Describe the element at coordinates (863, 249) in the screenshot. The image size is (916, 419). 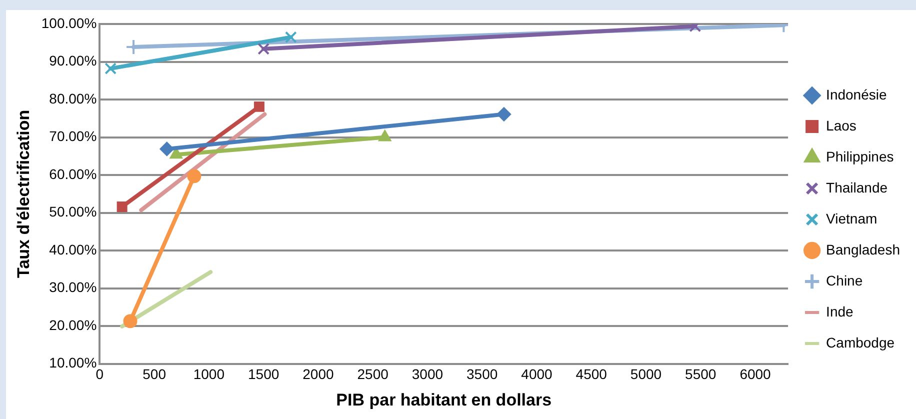
I see `legend-label: Bangladesh` at that location.